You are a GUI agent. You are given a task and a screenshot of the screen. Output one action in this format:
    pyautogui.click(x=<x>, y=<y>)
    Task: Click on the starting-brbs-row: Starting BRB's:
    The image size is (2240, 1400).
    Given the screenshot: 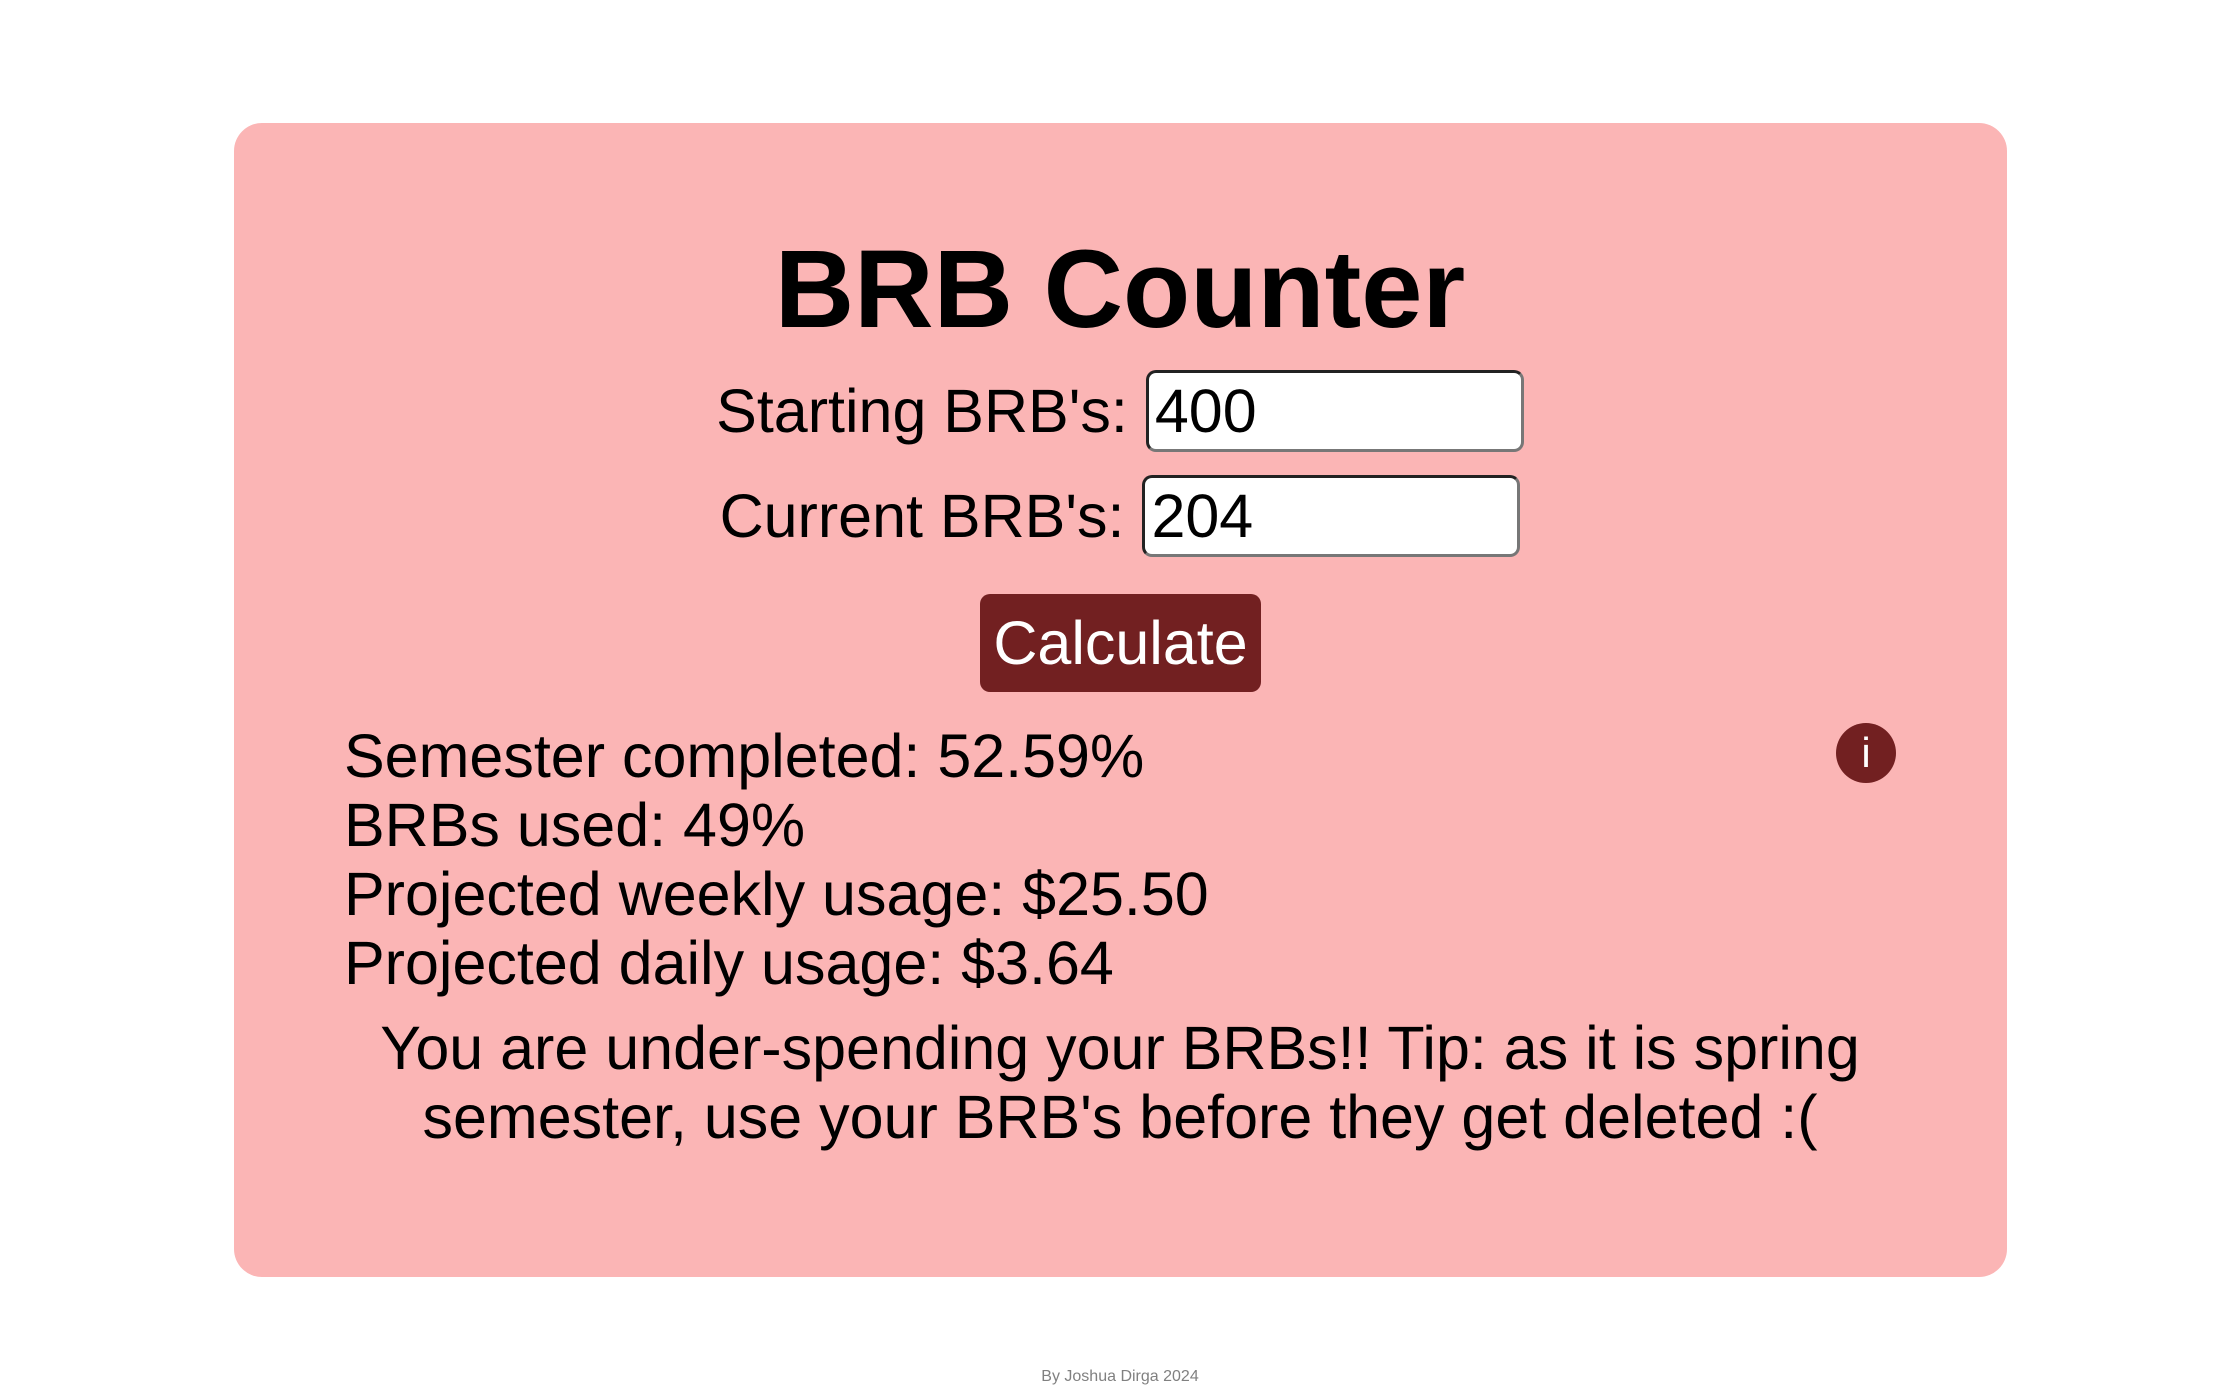 What is the action you would take?
    pyautogui.click(x=1120, y=411)
    